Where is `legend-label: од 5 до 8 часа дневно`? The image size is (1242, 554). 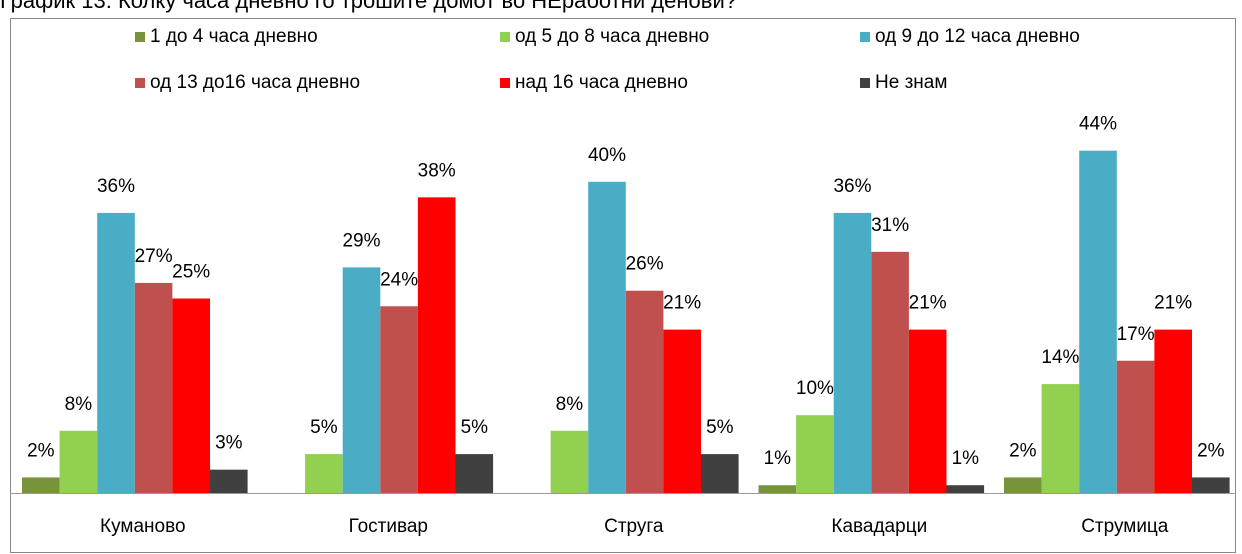
legend-label: од 5 до 8 часа дневно is located at coordinates (612, 36).